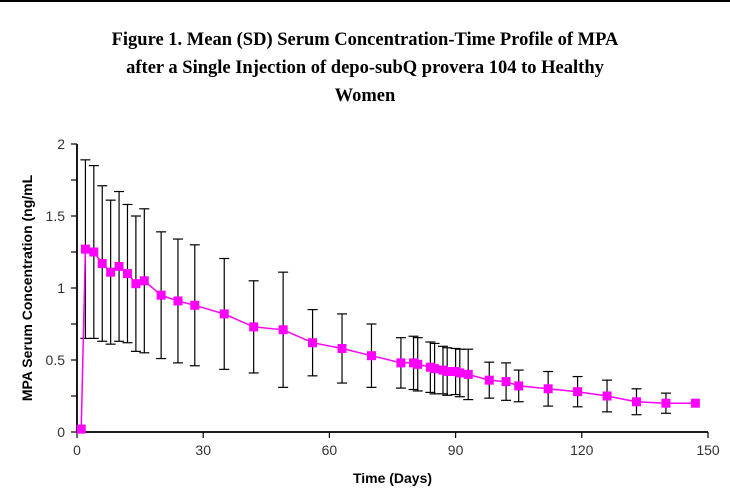 Image resolution: width=730 pixels, height=495 pixels. What do you see at coordinates (456, 450) in the screenshot?
I see `x-tick-label: 90` at bounding box center [456, 450].